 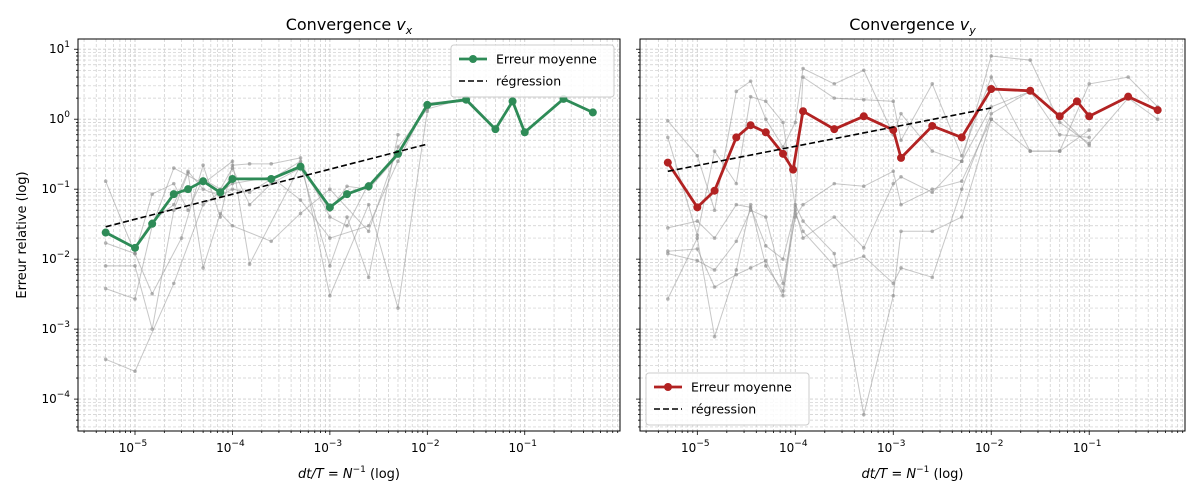 What do you see at coordinates (913, 473) in the screenshot?
I see `x-axis-label: dt/T = N−1 (log)` at bounding box center [913, 473].